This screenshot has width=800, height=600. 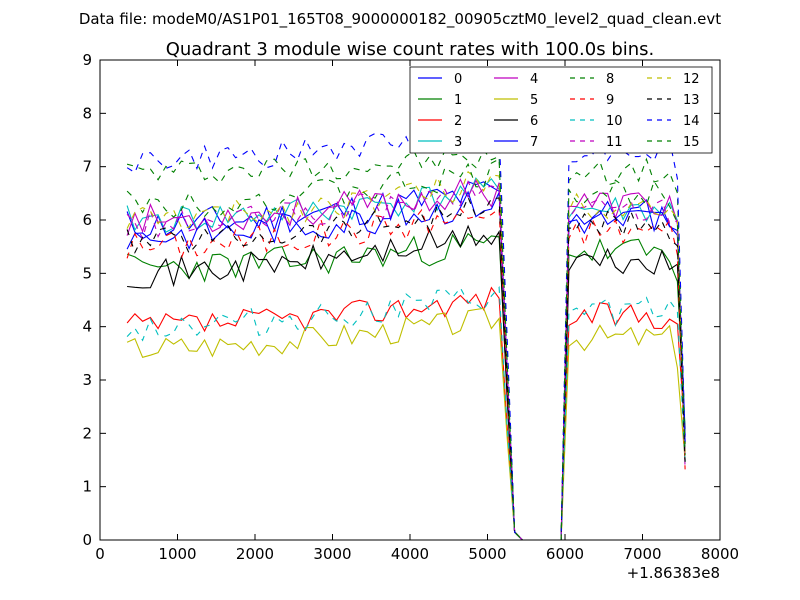 What do you see at coordinates (87, 433) in the screenshot?
I see `y-tick-label: 2` at bounding box center [87, 433].